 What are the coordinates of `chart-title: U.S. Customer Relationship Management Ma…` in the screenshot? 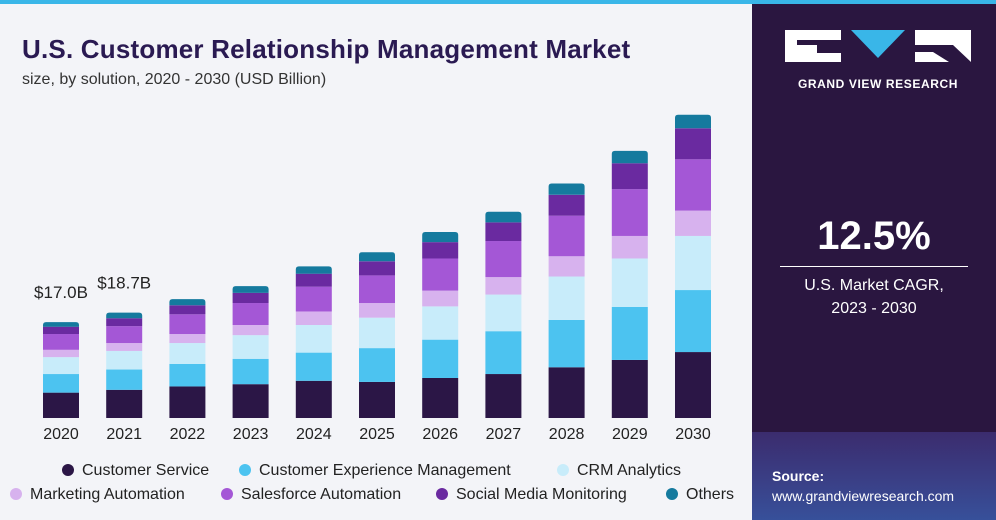 It's located at (326, 49).